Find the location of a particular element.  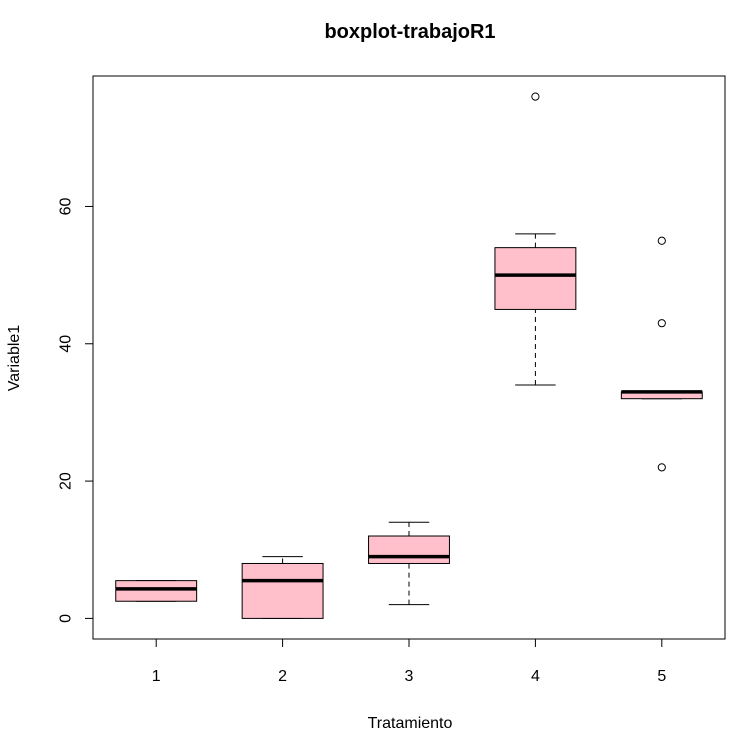

x-tick-label: 5 is located at coordinates (661, 676).